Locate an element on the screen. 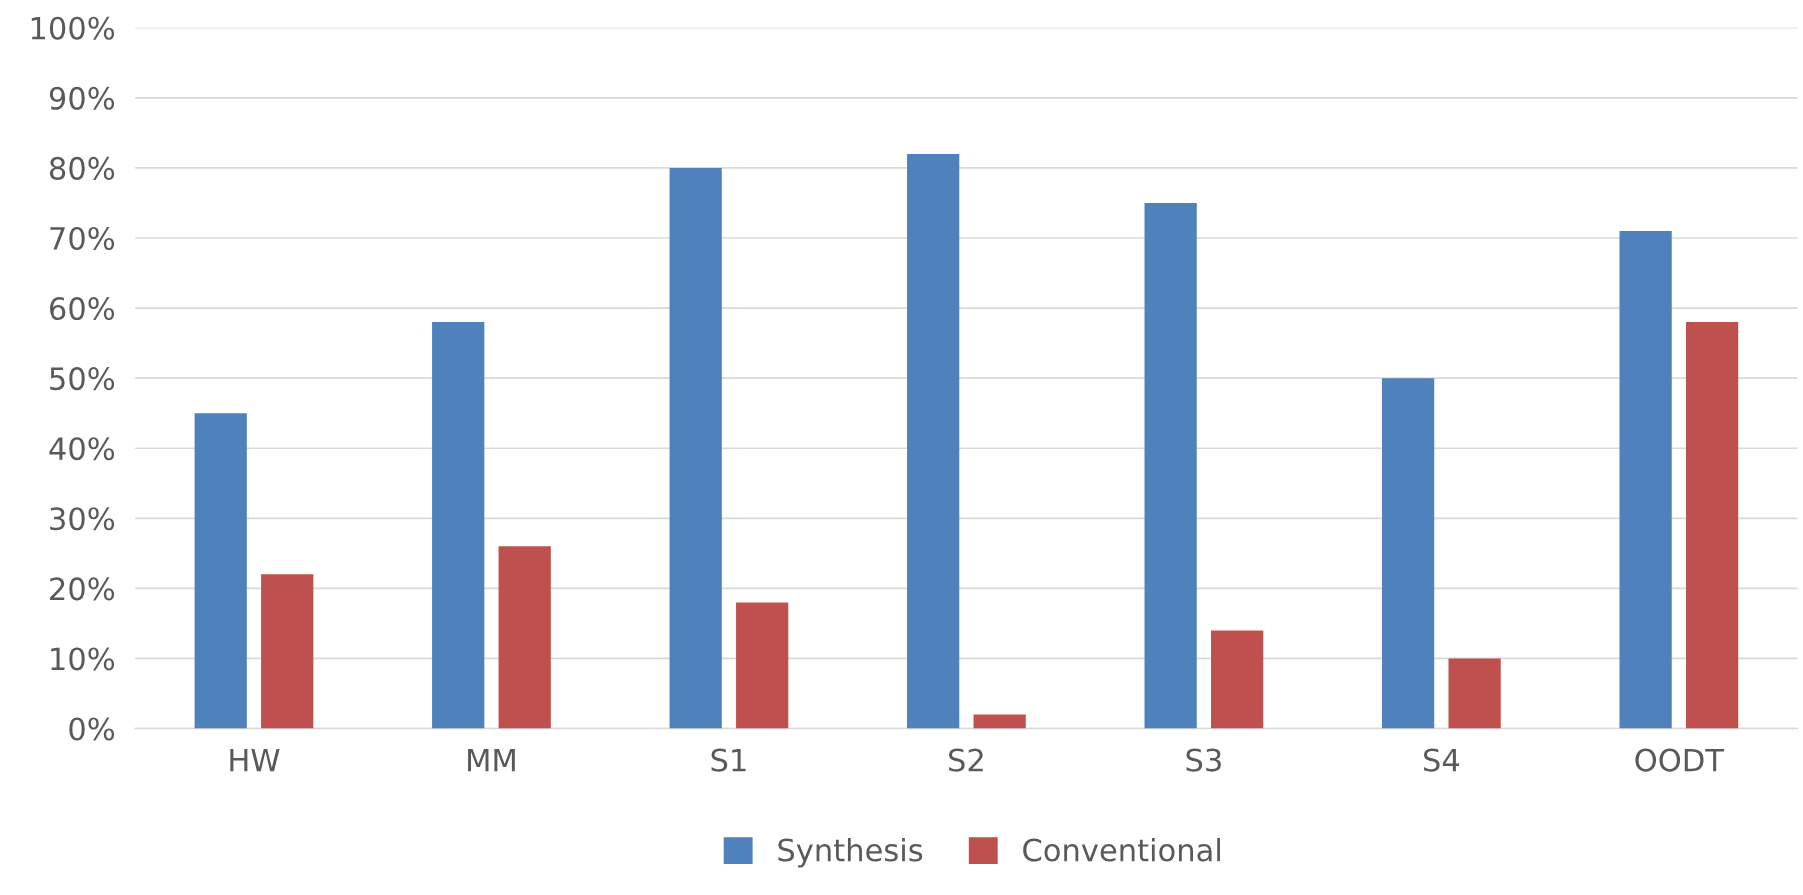 The width and height of the screenshot is (1803, 895). y-tick-label: 40% is located at coordinates (82, 449).